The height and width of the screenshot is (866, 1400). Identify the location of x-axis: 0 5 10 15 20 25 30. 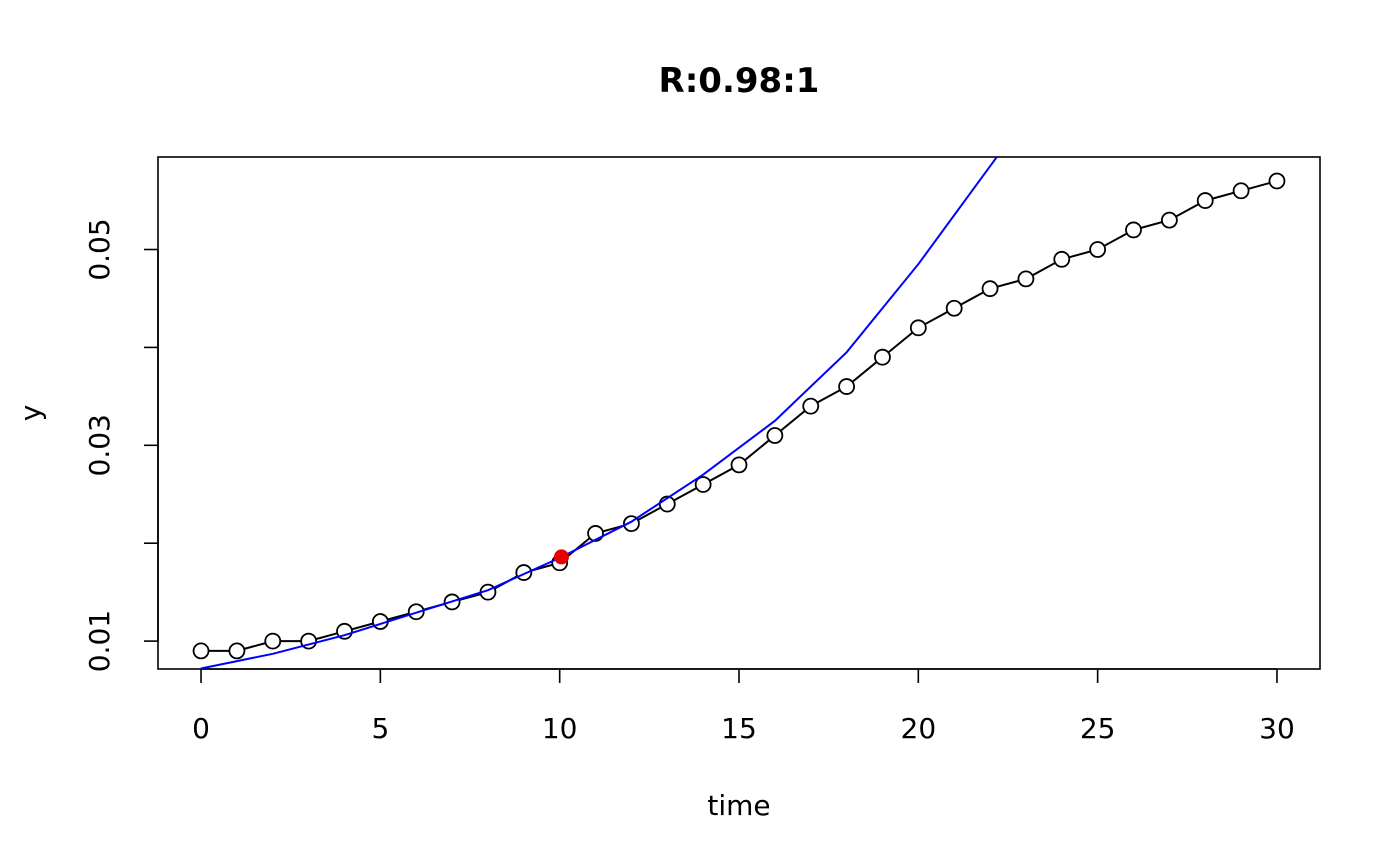
(743, 706).